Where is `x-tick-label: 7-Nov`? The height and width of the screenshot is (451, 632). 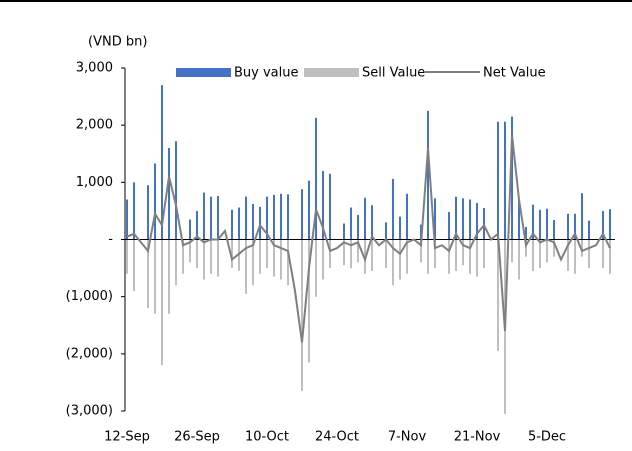 x-tick-label: 7-Nov is located at coordinates (407, 437).